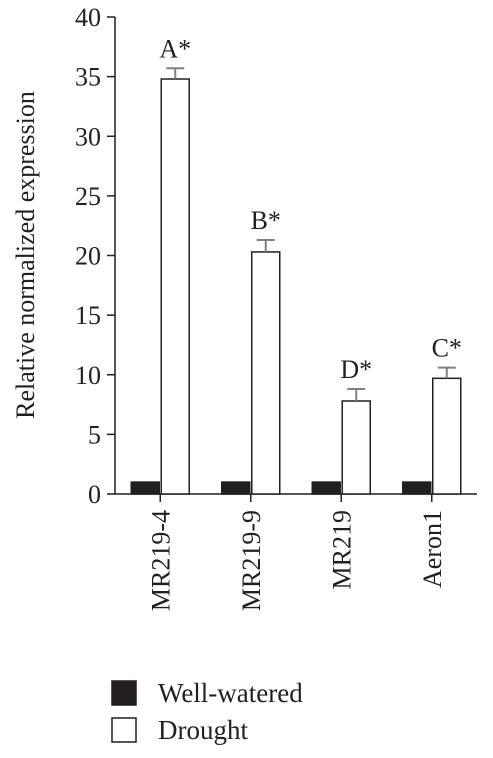 The width and height of the screenshot is (493, 758). Describe the element at coordinates (203, 730) in the screenshot. I see `legend-label: Drought` at that location.